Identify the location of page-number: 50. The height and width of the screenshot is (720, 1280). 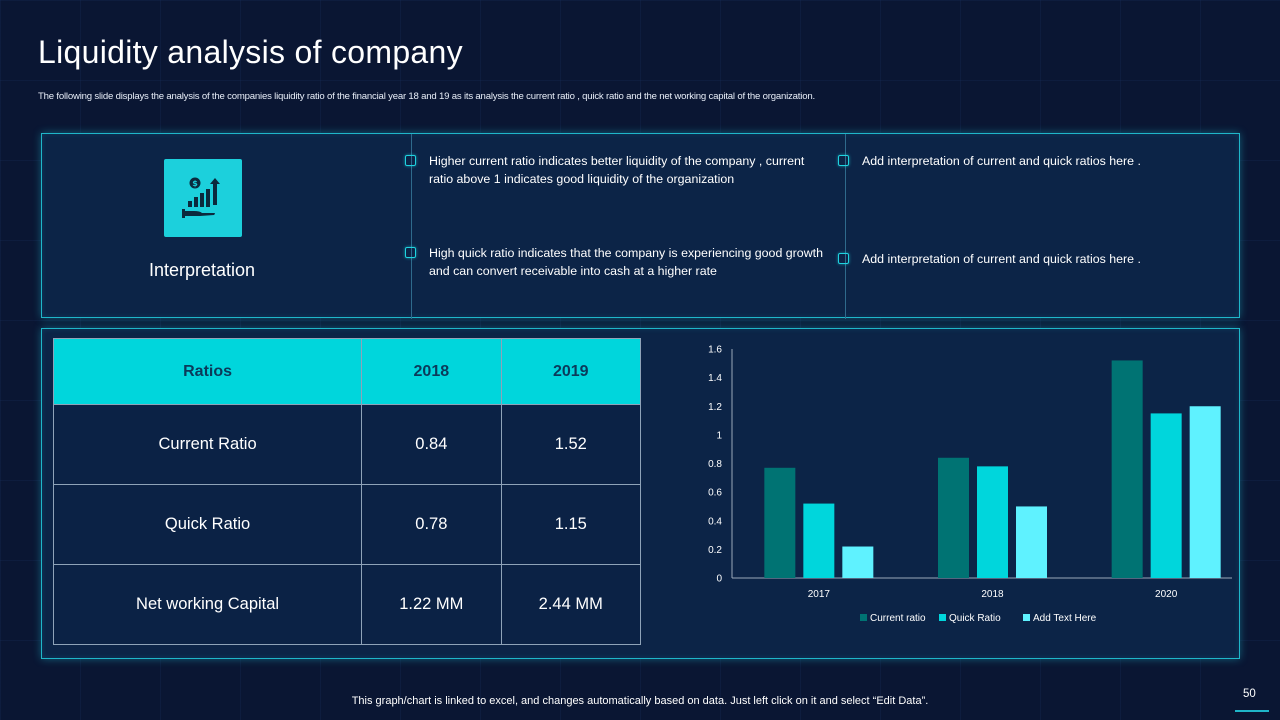
(1249, 694).